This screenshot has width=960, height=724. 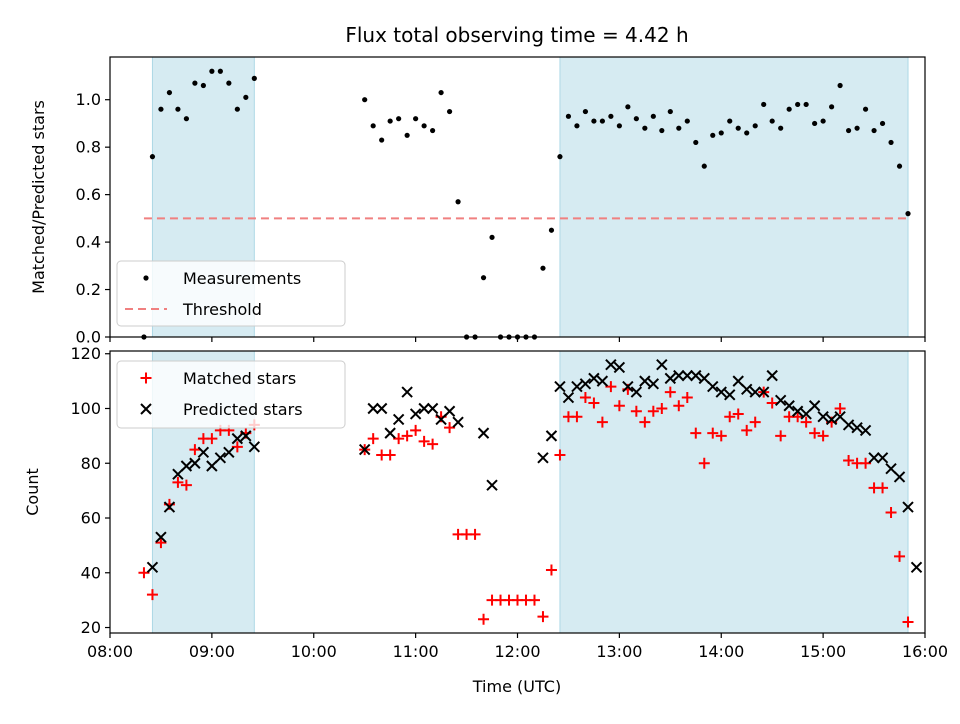 I want to click on bottom-y-tick-label: 20, so click(x=91, y=627).